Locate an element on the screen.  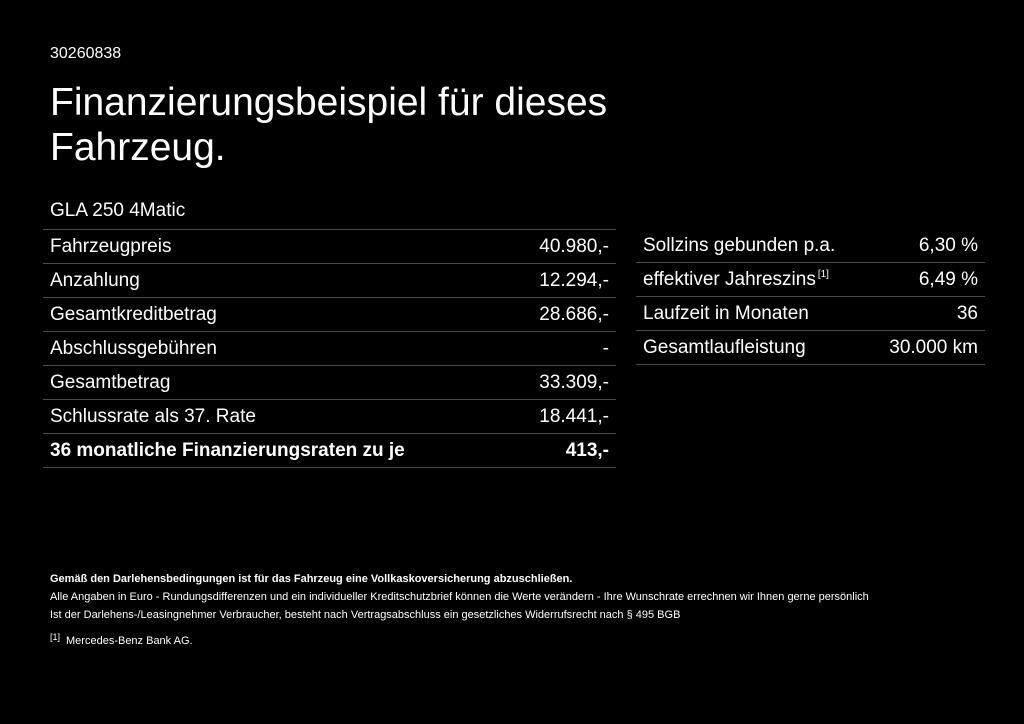
row-value: 40.980,- is located at coordinates (562, 246).